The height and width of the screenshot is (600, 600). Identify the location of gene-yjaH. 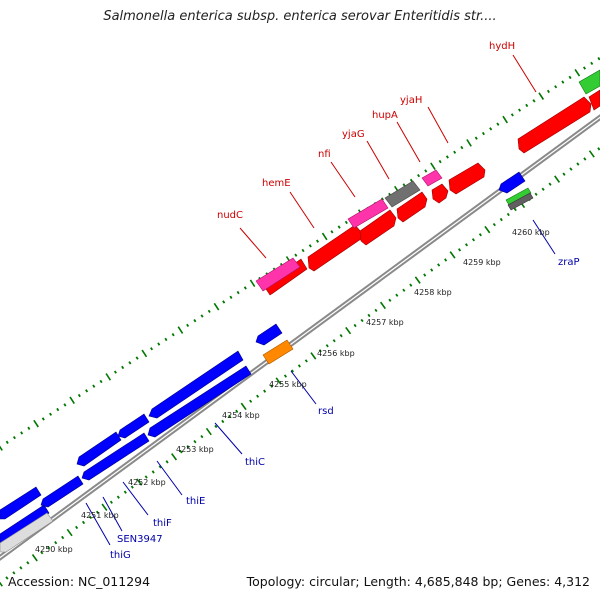
(467, 178).